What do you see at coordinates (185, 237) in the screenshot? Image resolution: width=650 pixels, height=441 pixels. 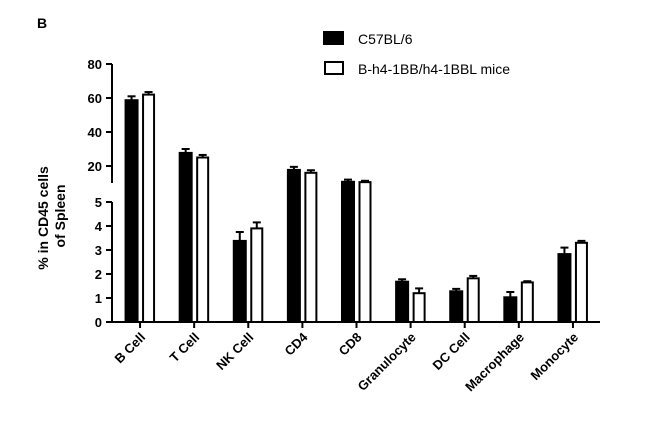 I see `bar-t-cell-c57bl6` at bounding box center [185, 237].